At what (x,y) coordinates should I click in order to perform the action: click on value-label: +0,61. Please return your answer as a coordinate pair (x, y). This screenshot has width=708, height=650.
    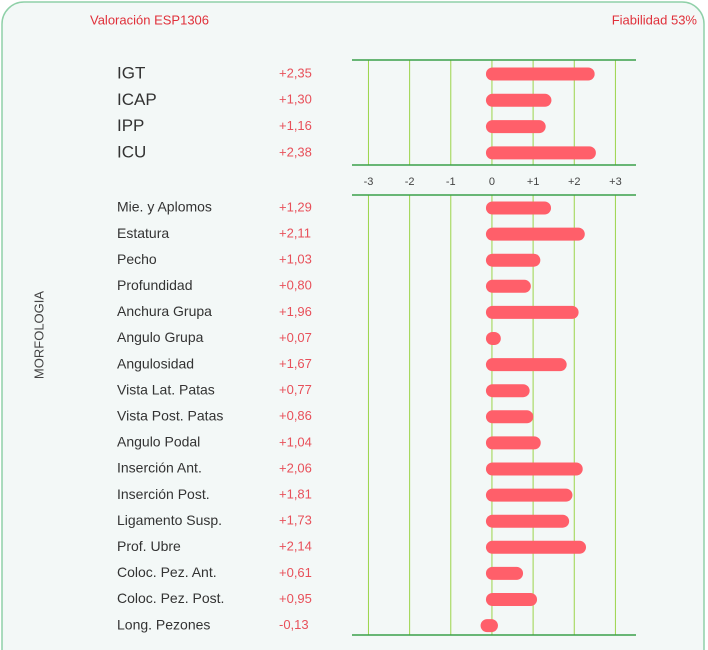
    Looking at the image, I should click on (295, 572).